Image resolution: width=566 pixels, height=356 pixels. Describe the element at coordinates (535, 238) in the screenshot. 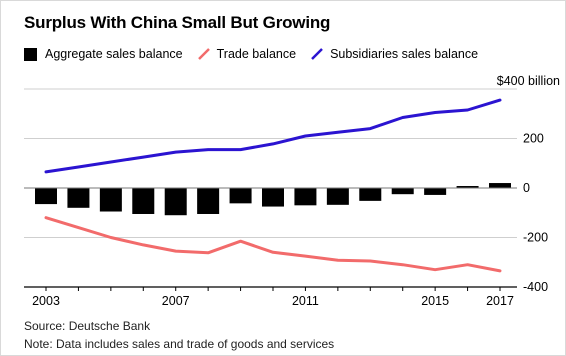

I see `y-tick-label: -200` at that location.